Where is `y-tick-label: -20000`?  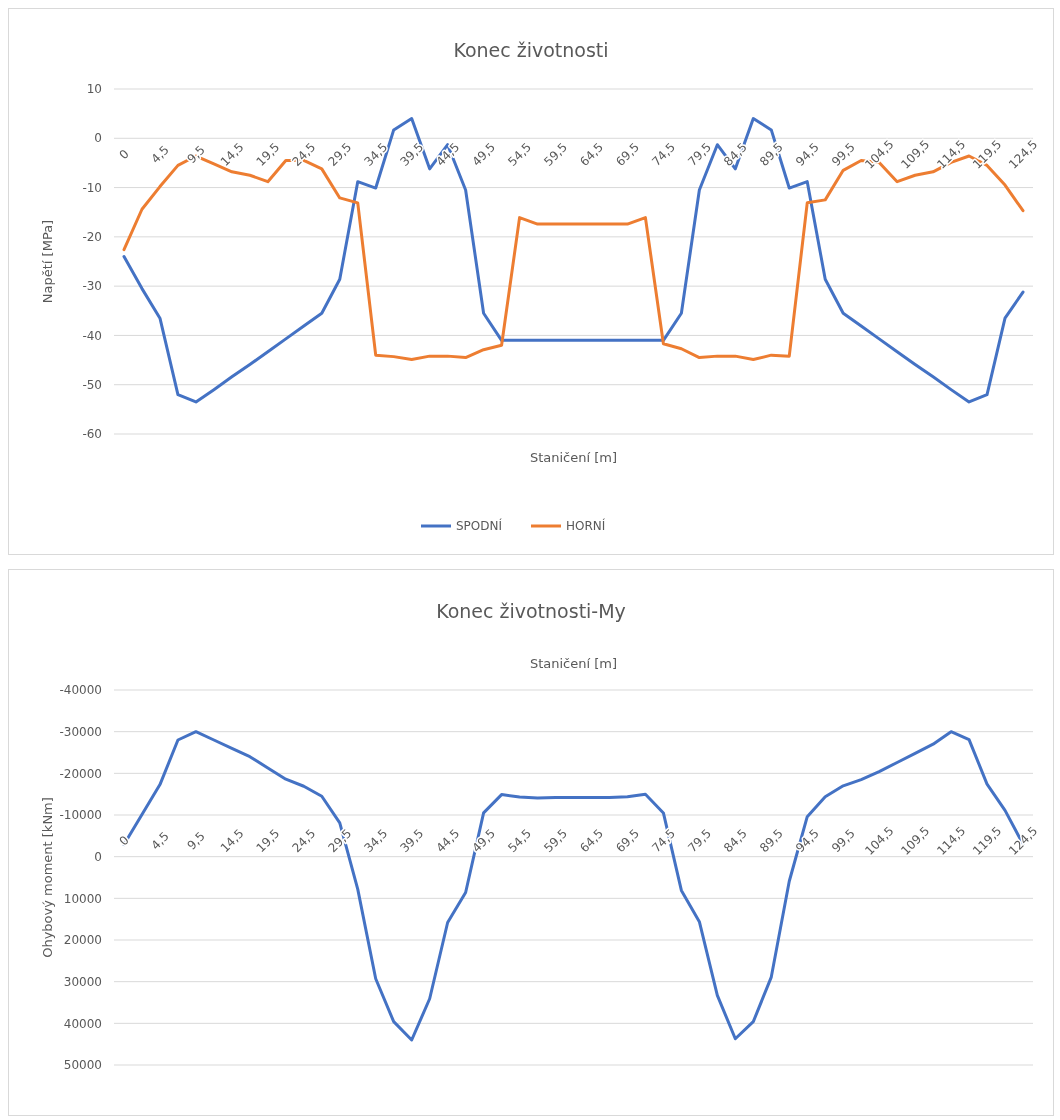
y-tick-label: -20000 is located at coordinates (80, 773).